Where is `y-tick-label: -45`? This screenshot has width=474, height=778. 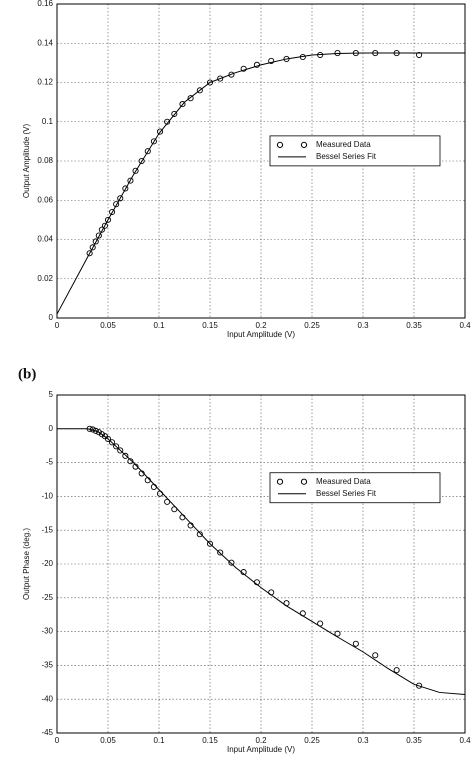
y-tick-label: -45 is located at coordinates (47, 732).